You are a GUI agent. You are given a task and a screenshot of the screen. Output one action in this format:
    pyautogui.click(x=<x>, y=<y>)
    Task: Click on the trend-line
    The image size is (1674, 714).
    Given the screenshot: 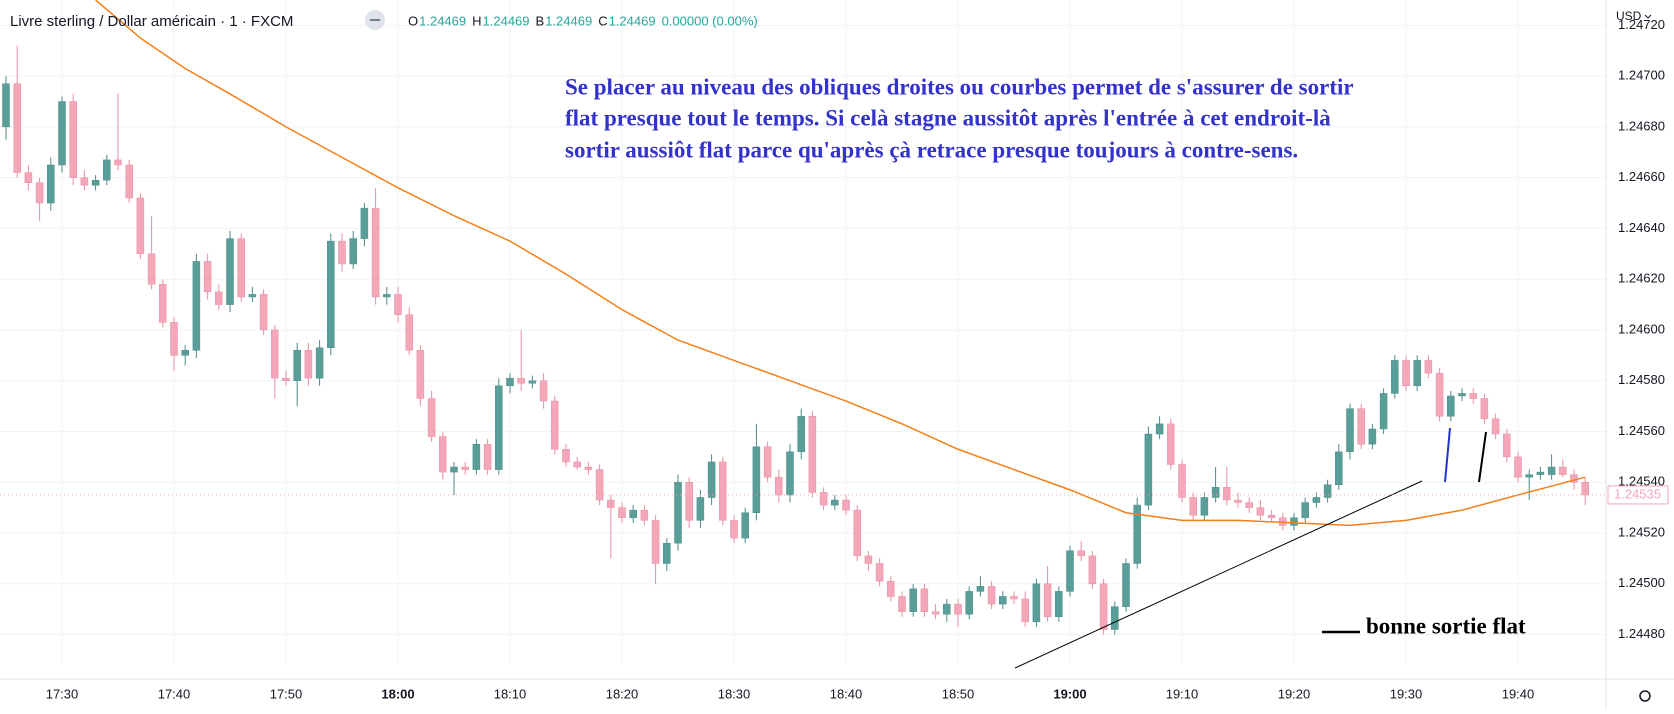 What is the action you would take?
    pyautogui.click(x=1218, y=574)
    